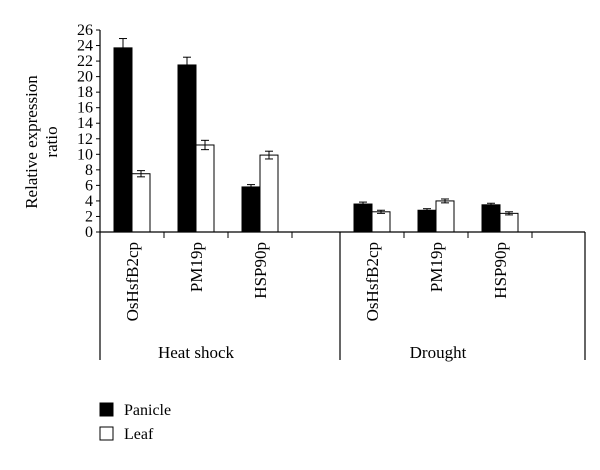 This screenshot has width=600, height=470. I want to click on y-tick-label: 16, so click(85, 108).